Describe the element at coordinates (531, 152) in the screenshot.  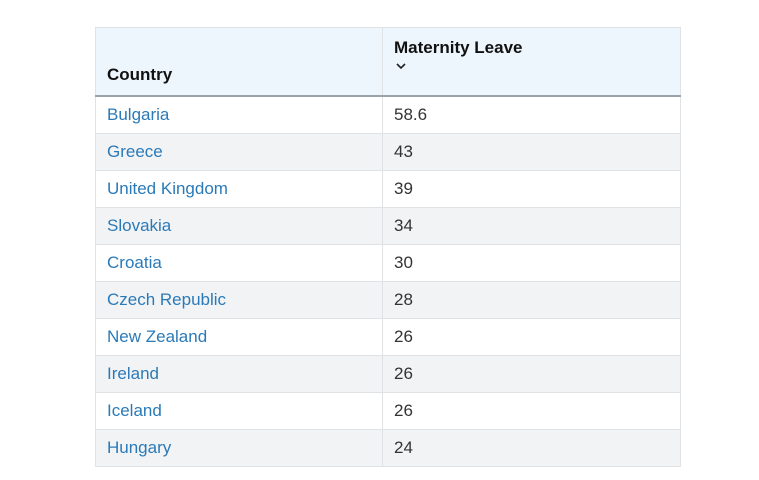
I see `maternity-leave-value: 43` at that location.